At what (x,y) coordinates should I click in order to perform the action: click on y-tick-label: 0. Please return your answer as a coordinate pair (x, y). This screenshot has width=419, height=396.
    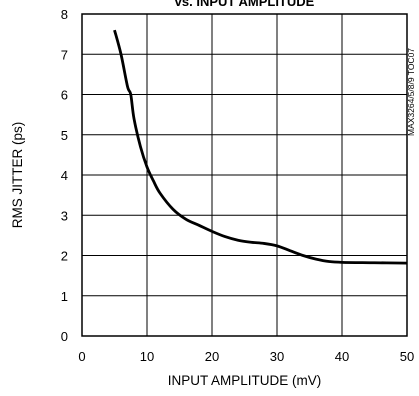
    Looking at the image, I should click on (64, 336).